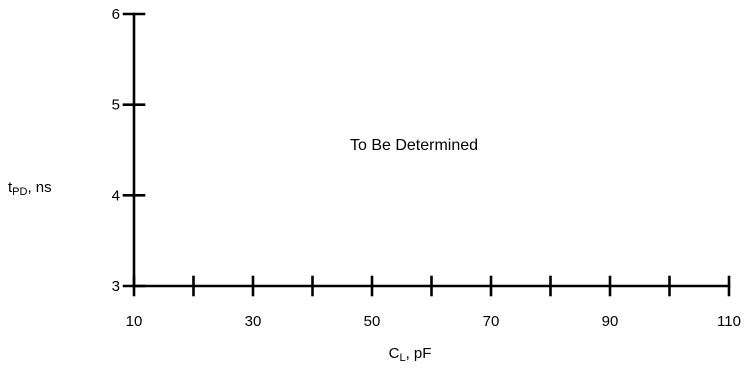 This screenshot has width=750, height=371. What do you see at coordinates (39, 187) in the screenshot?
I see `y-axis-title-rest: , ns` at bounding box center [39, 187].